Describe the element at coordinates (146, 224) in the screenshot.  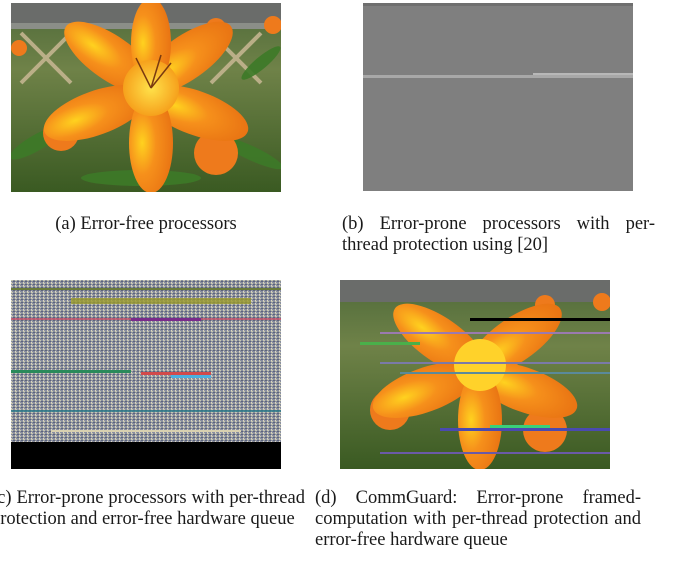
I see `caption-a: (a) Error-free processors` at that location.